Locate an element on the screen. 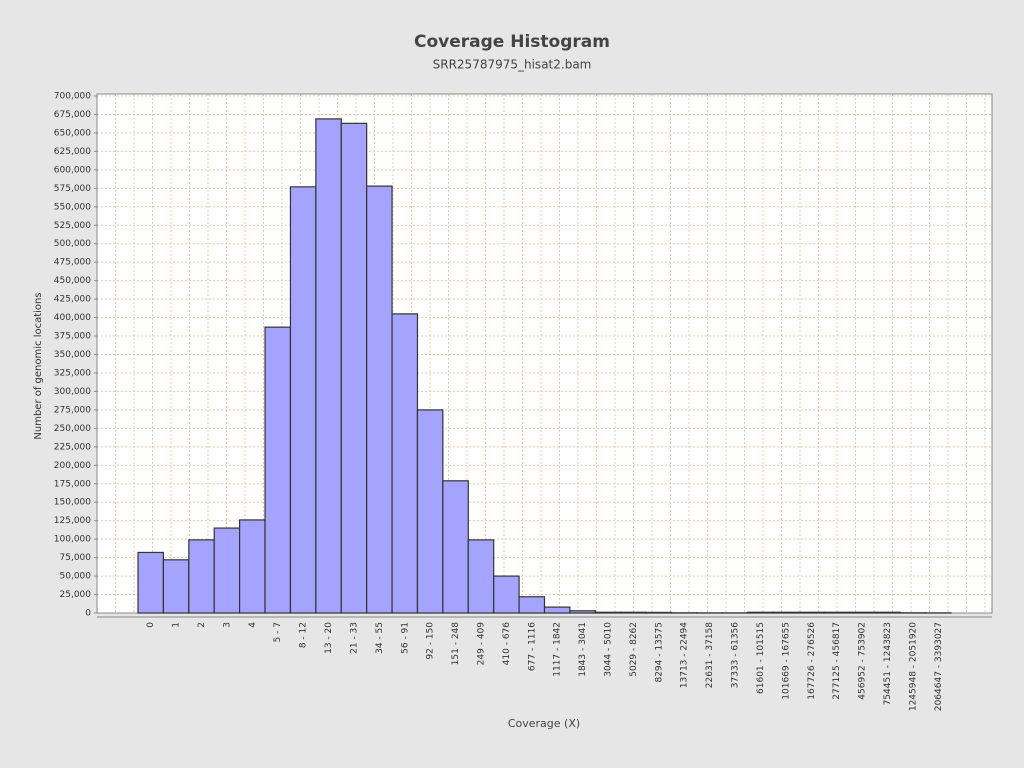 This screenshot has height=768, width=1024. y-tick-label: 100,000 is located at coordinates (72, 540).